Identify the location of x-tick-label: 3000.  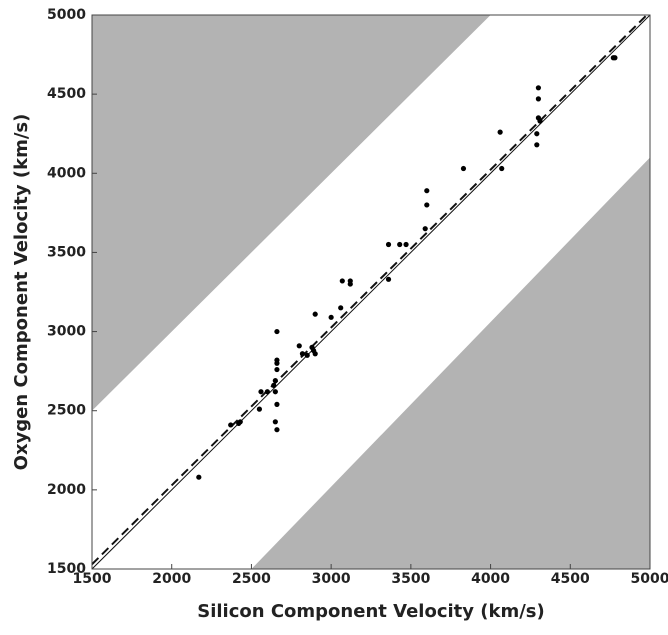
(331, 579).